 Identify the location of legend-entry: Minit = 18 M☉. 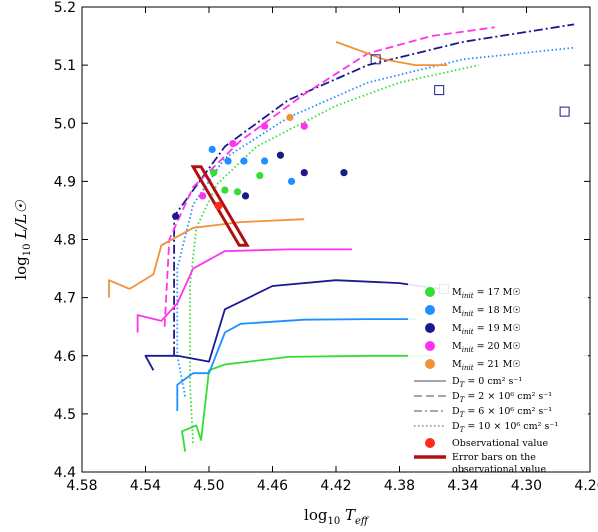
(473, 311).